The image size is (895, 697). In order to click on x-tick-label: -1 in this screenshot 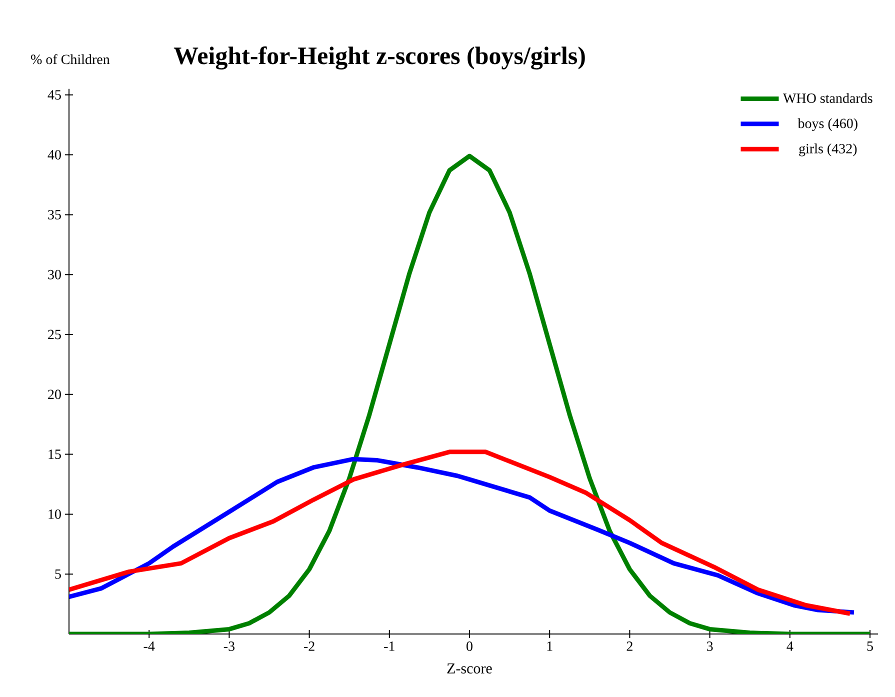, I will do `click(389, 646)`.